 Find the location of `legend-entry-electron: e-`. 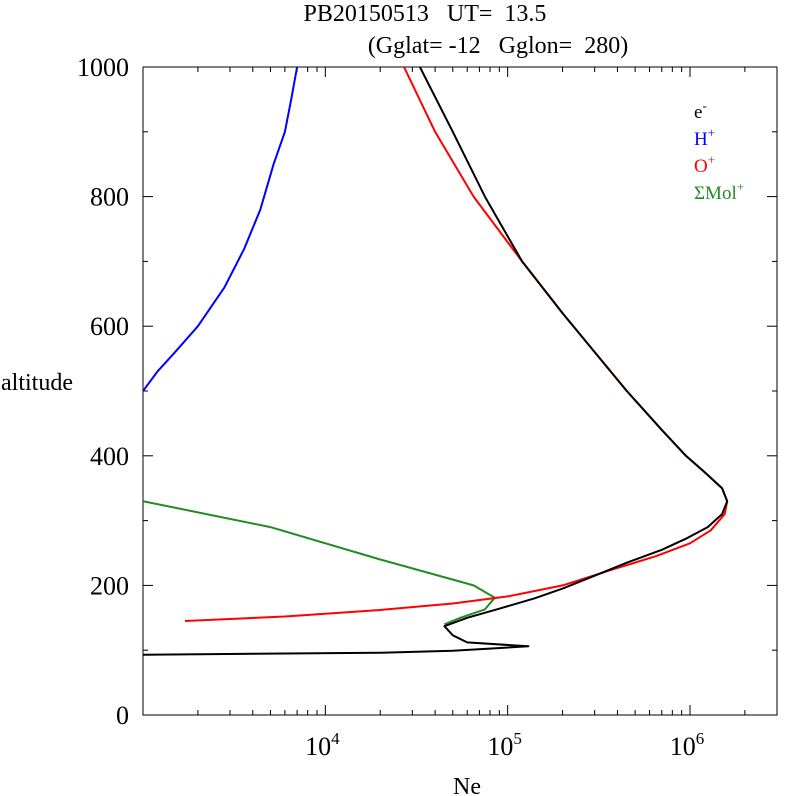

legend-entry-electron: e- is located at coordinates (700, 110).